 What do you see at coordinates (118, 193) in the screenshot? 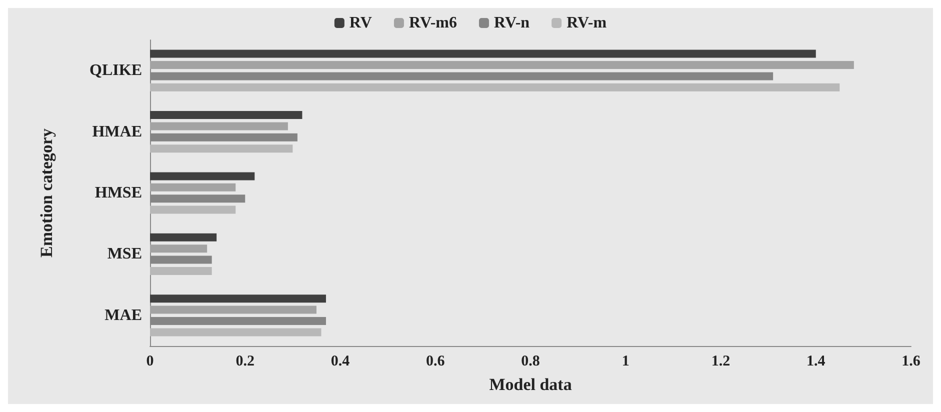
I see `y-tick-label: HMSE` at bounding box center [118, 193].